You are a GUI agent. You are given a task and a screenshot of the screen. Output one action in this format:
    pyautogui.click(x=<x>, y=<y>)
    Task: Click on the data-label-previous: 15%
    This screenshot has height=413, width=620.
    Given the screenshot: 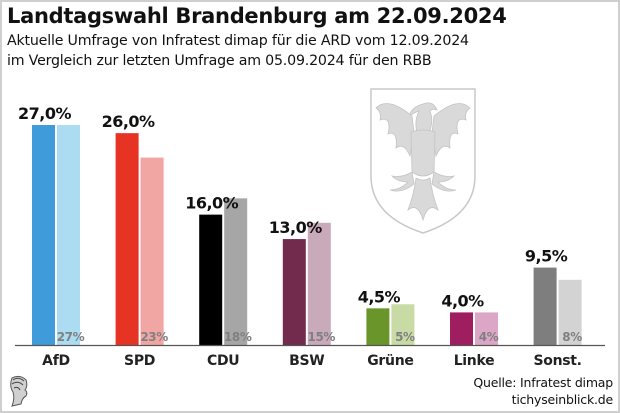 What is the action you would take?
    pyautogui.click(x=322, y=337)
    